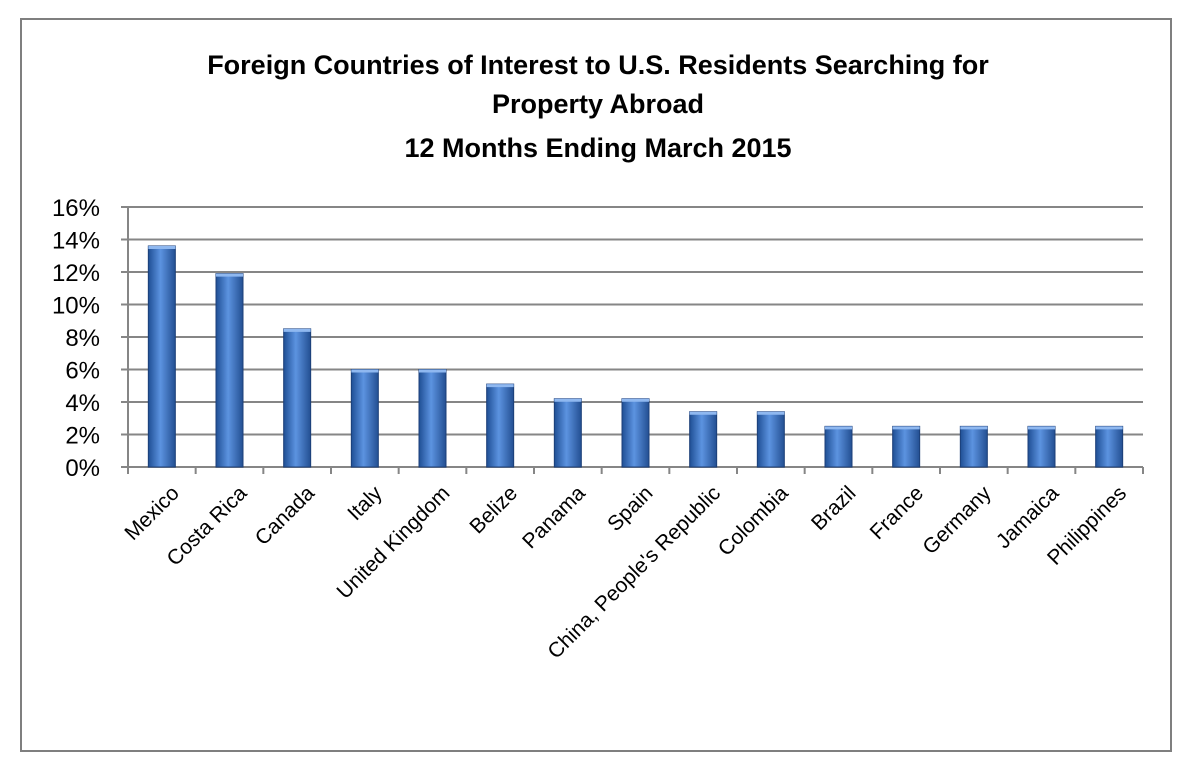  I want to click on y-tick-label: 2%, so click(82, 436).